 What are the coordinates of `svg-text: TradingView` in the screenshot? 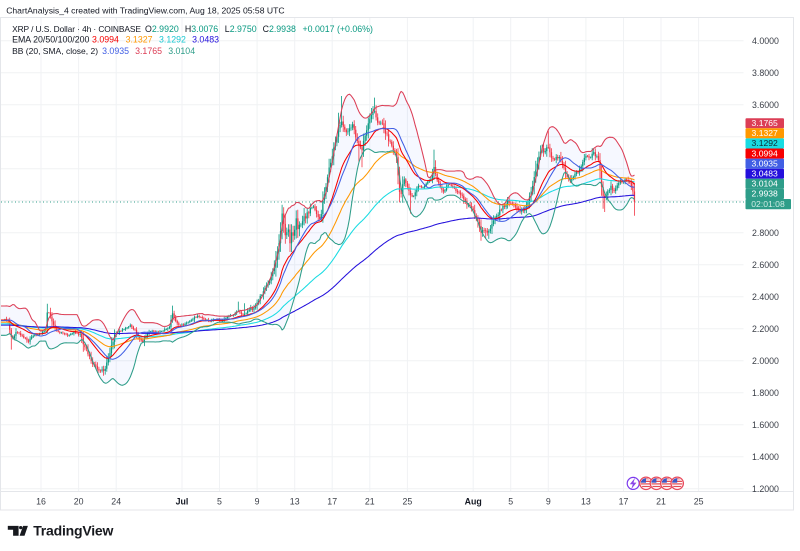 It's located at (73, 530).